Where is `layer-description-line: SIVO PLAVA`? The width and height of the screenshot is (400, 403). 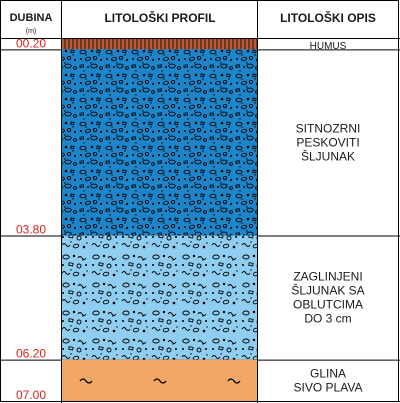
layer-description-line: SIVO PLAVA is located at coordinates (328, 387).